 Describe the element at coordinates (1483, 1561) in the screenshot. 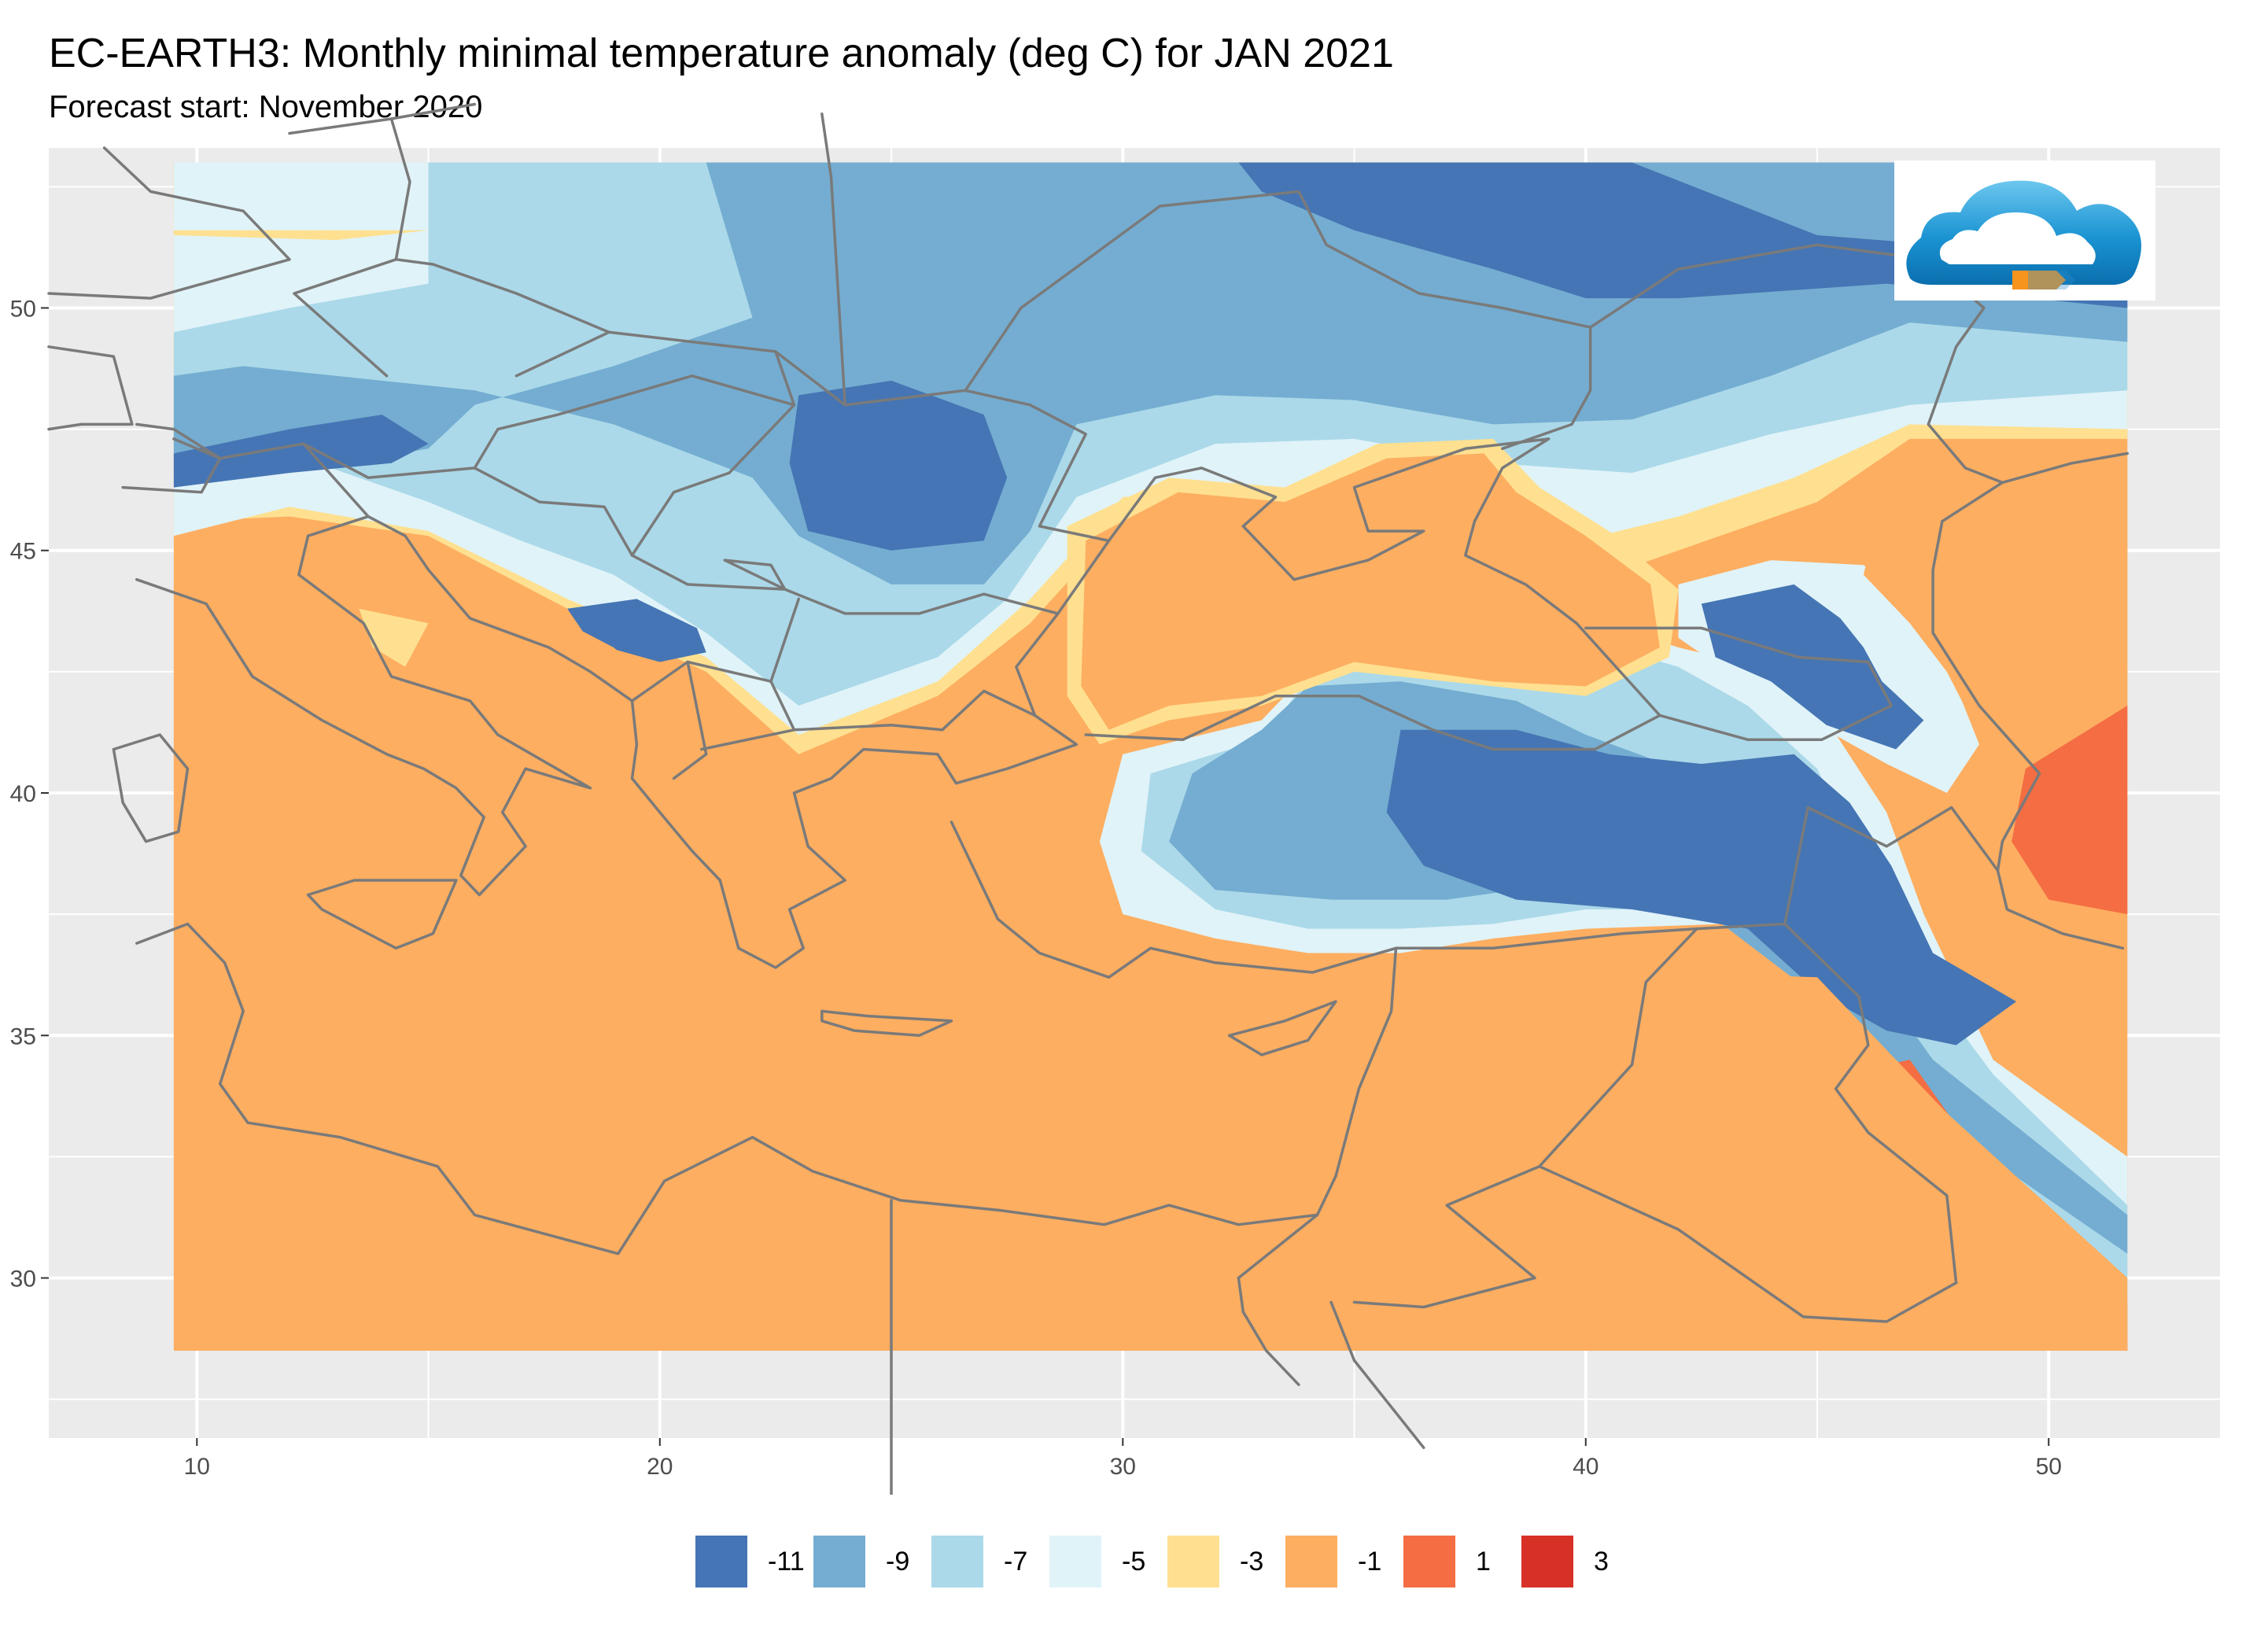

I see `legend-label: 1` at that location.